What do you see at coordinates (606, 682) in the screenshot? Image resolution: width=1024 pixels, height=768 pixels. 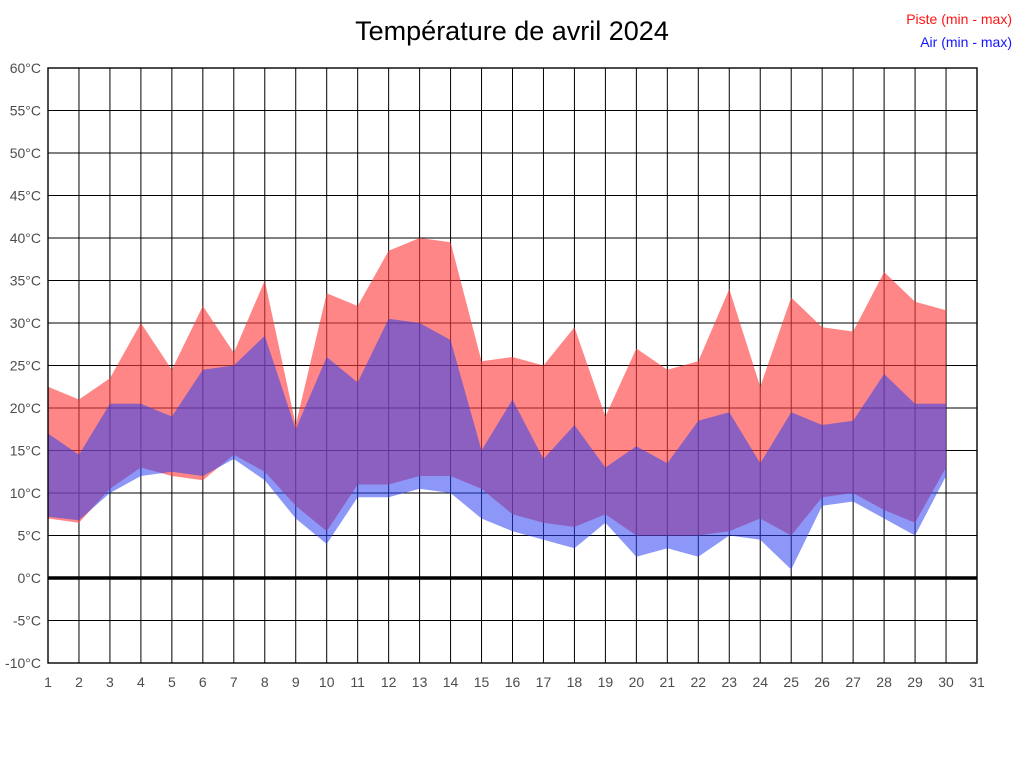 I see `x-tick-label: 19` at bounding box center [606, 682].